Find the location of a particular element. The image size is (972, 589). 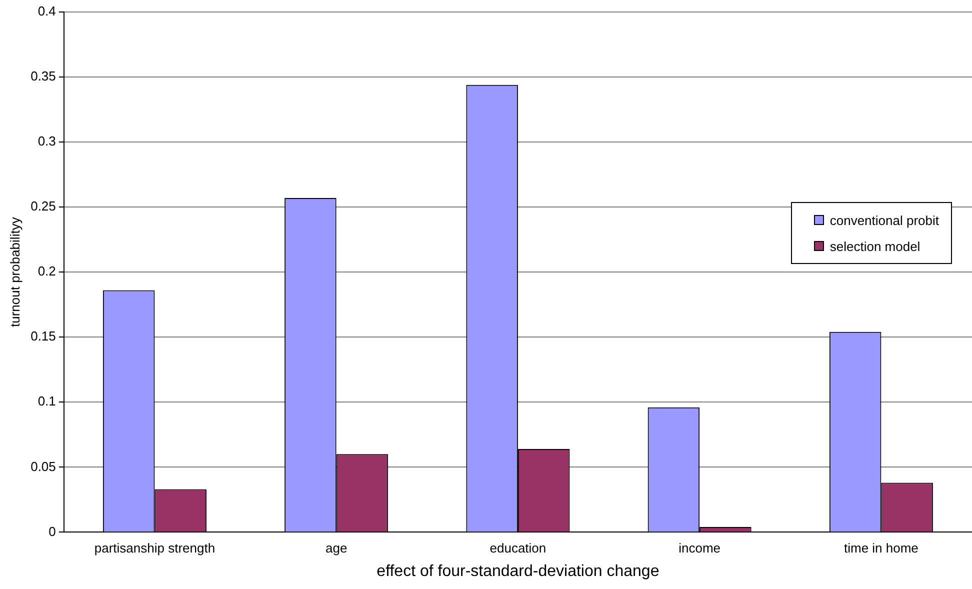

y-tick-label: 0.3 is located at coordinates (47, 141).